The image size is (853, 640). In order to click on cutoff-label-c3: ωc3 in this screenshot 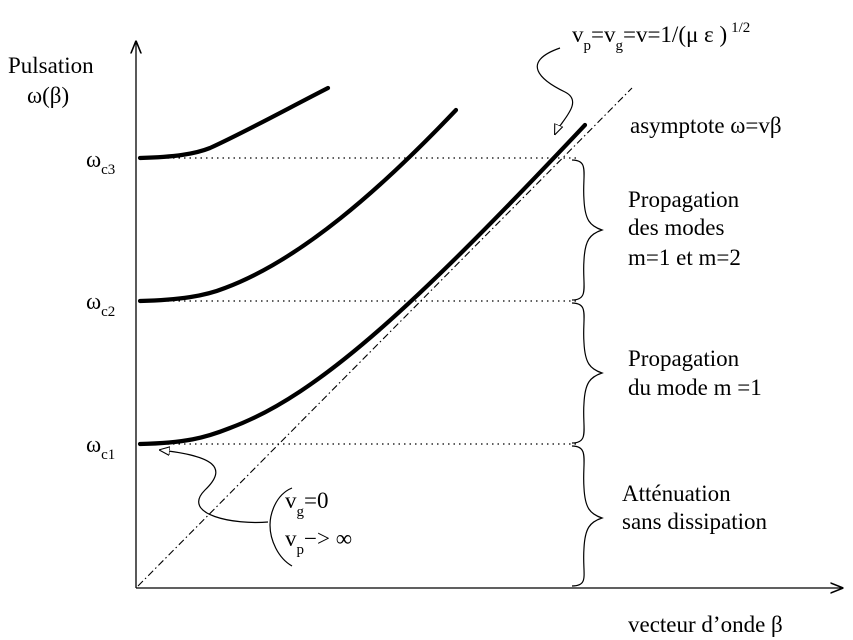, I will do `click(100, 162)`.